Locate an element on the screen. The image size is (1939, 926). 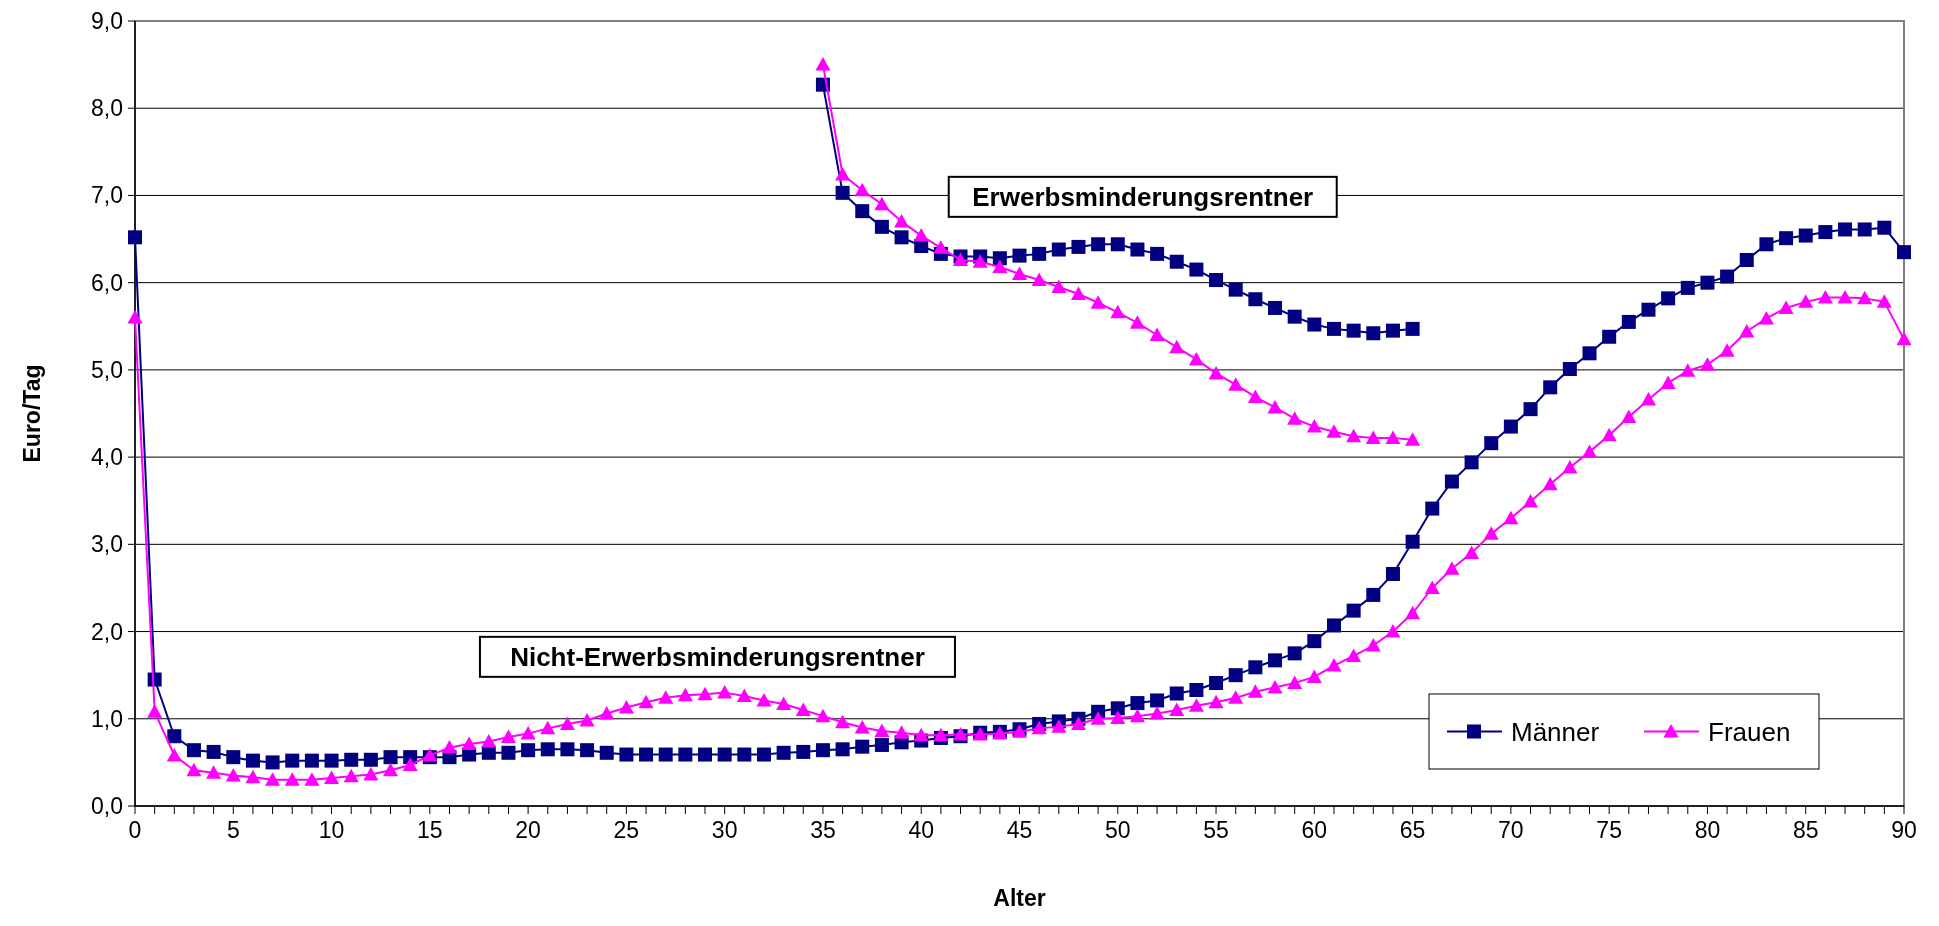
x-tick-label: 5 is located at coordinates (233, 830).